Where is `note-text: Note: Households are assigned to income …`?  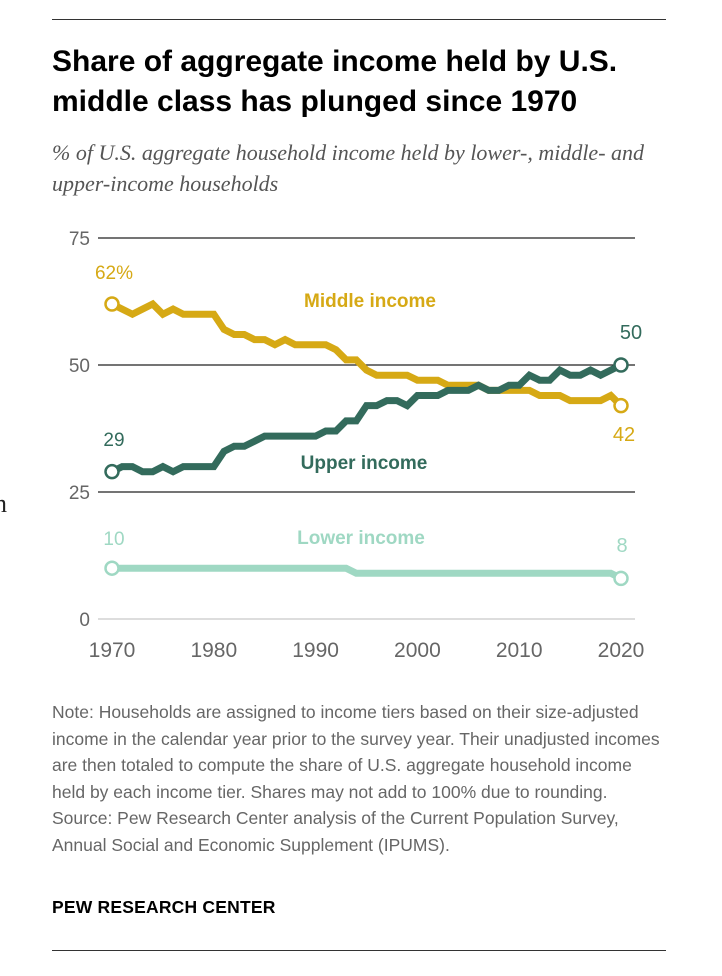 note-text: Note: Households are assigned to income … is located at coordinates (356, 752).